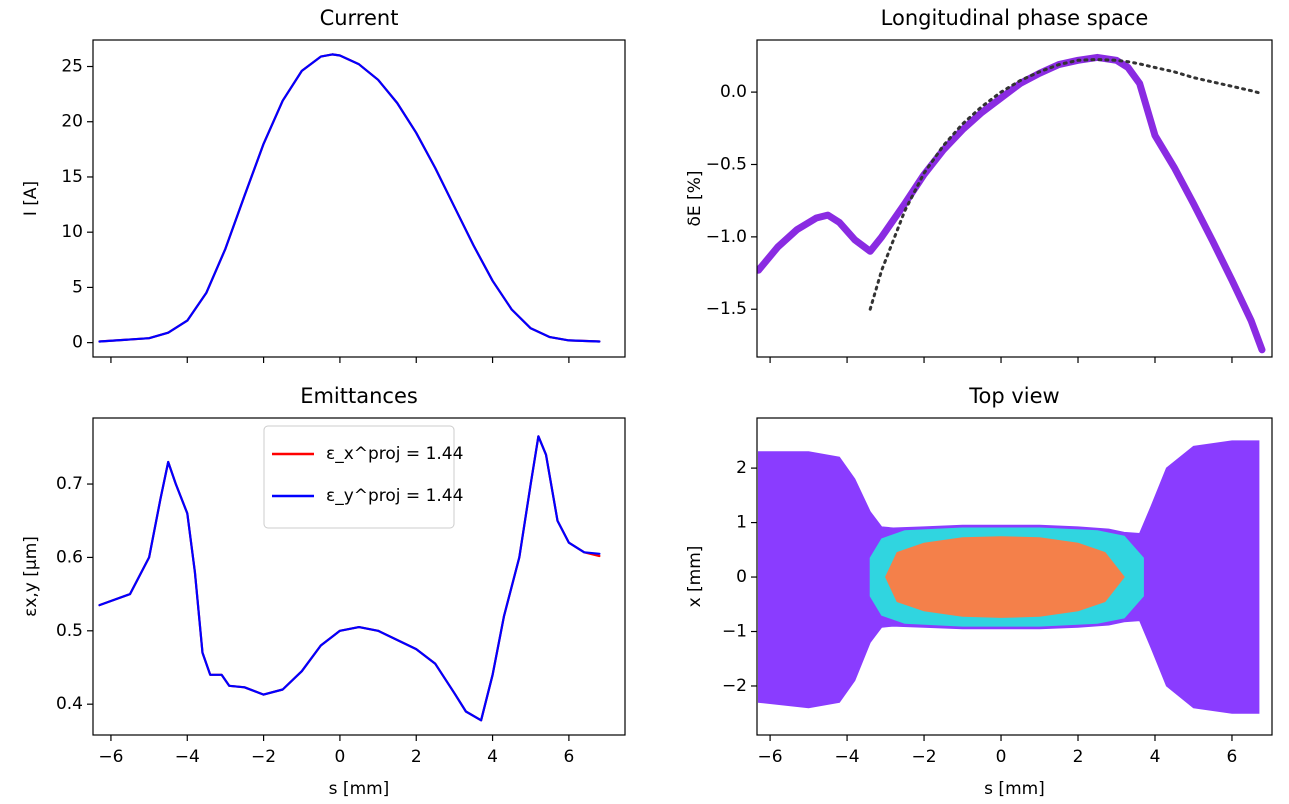  I want to click on y-tick-label: 25, so click(72, 67).